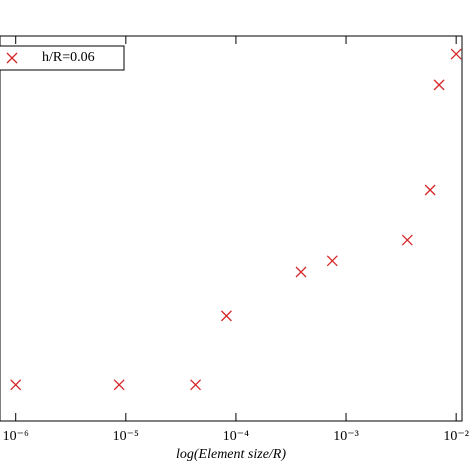 The width and height of the screenshot is (474, 474). Describe the element at coordinates (346, 436) in the screenshot. I see `x-tick-label: 10⁻³` at that location.